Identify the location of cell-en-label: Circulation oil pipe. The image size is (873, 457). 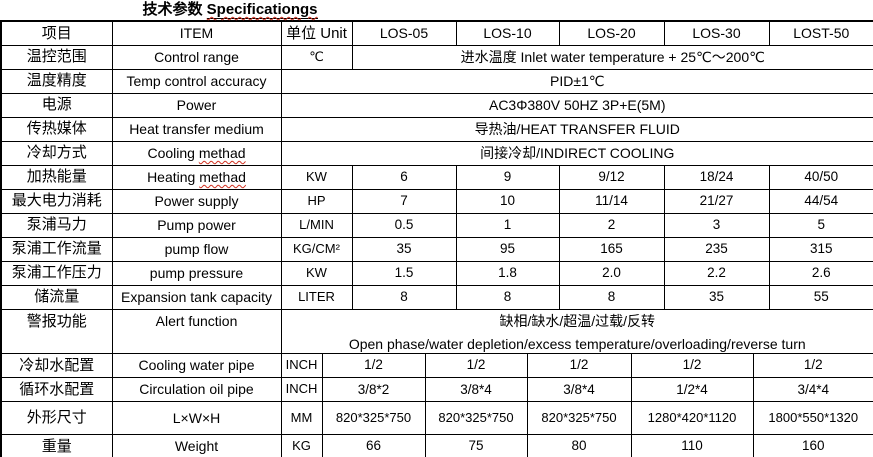
(196, 389).